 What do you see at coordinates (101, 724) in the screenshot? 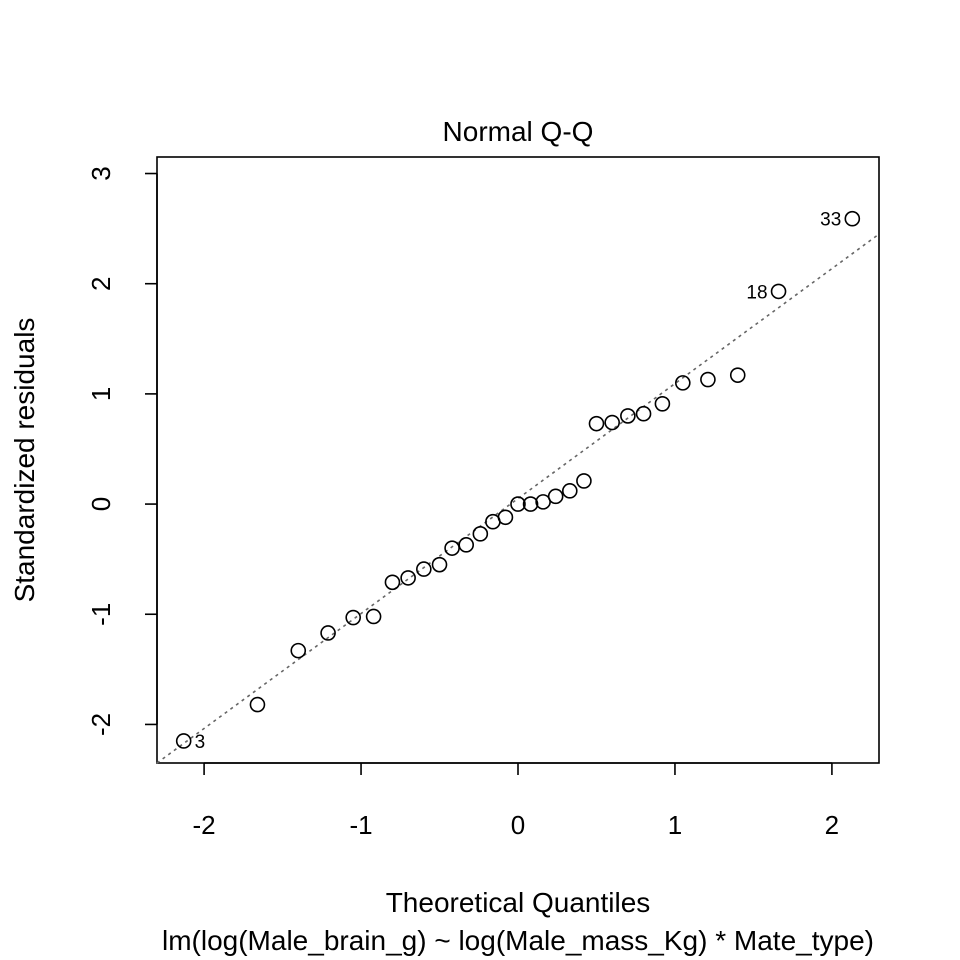
I see `y-tick-label: -2` at bounding box center [101, 724].